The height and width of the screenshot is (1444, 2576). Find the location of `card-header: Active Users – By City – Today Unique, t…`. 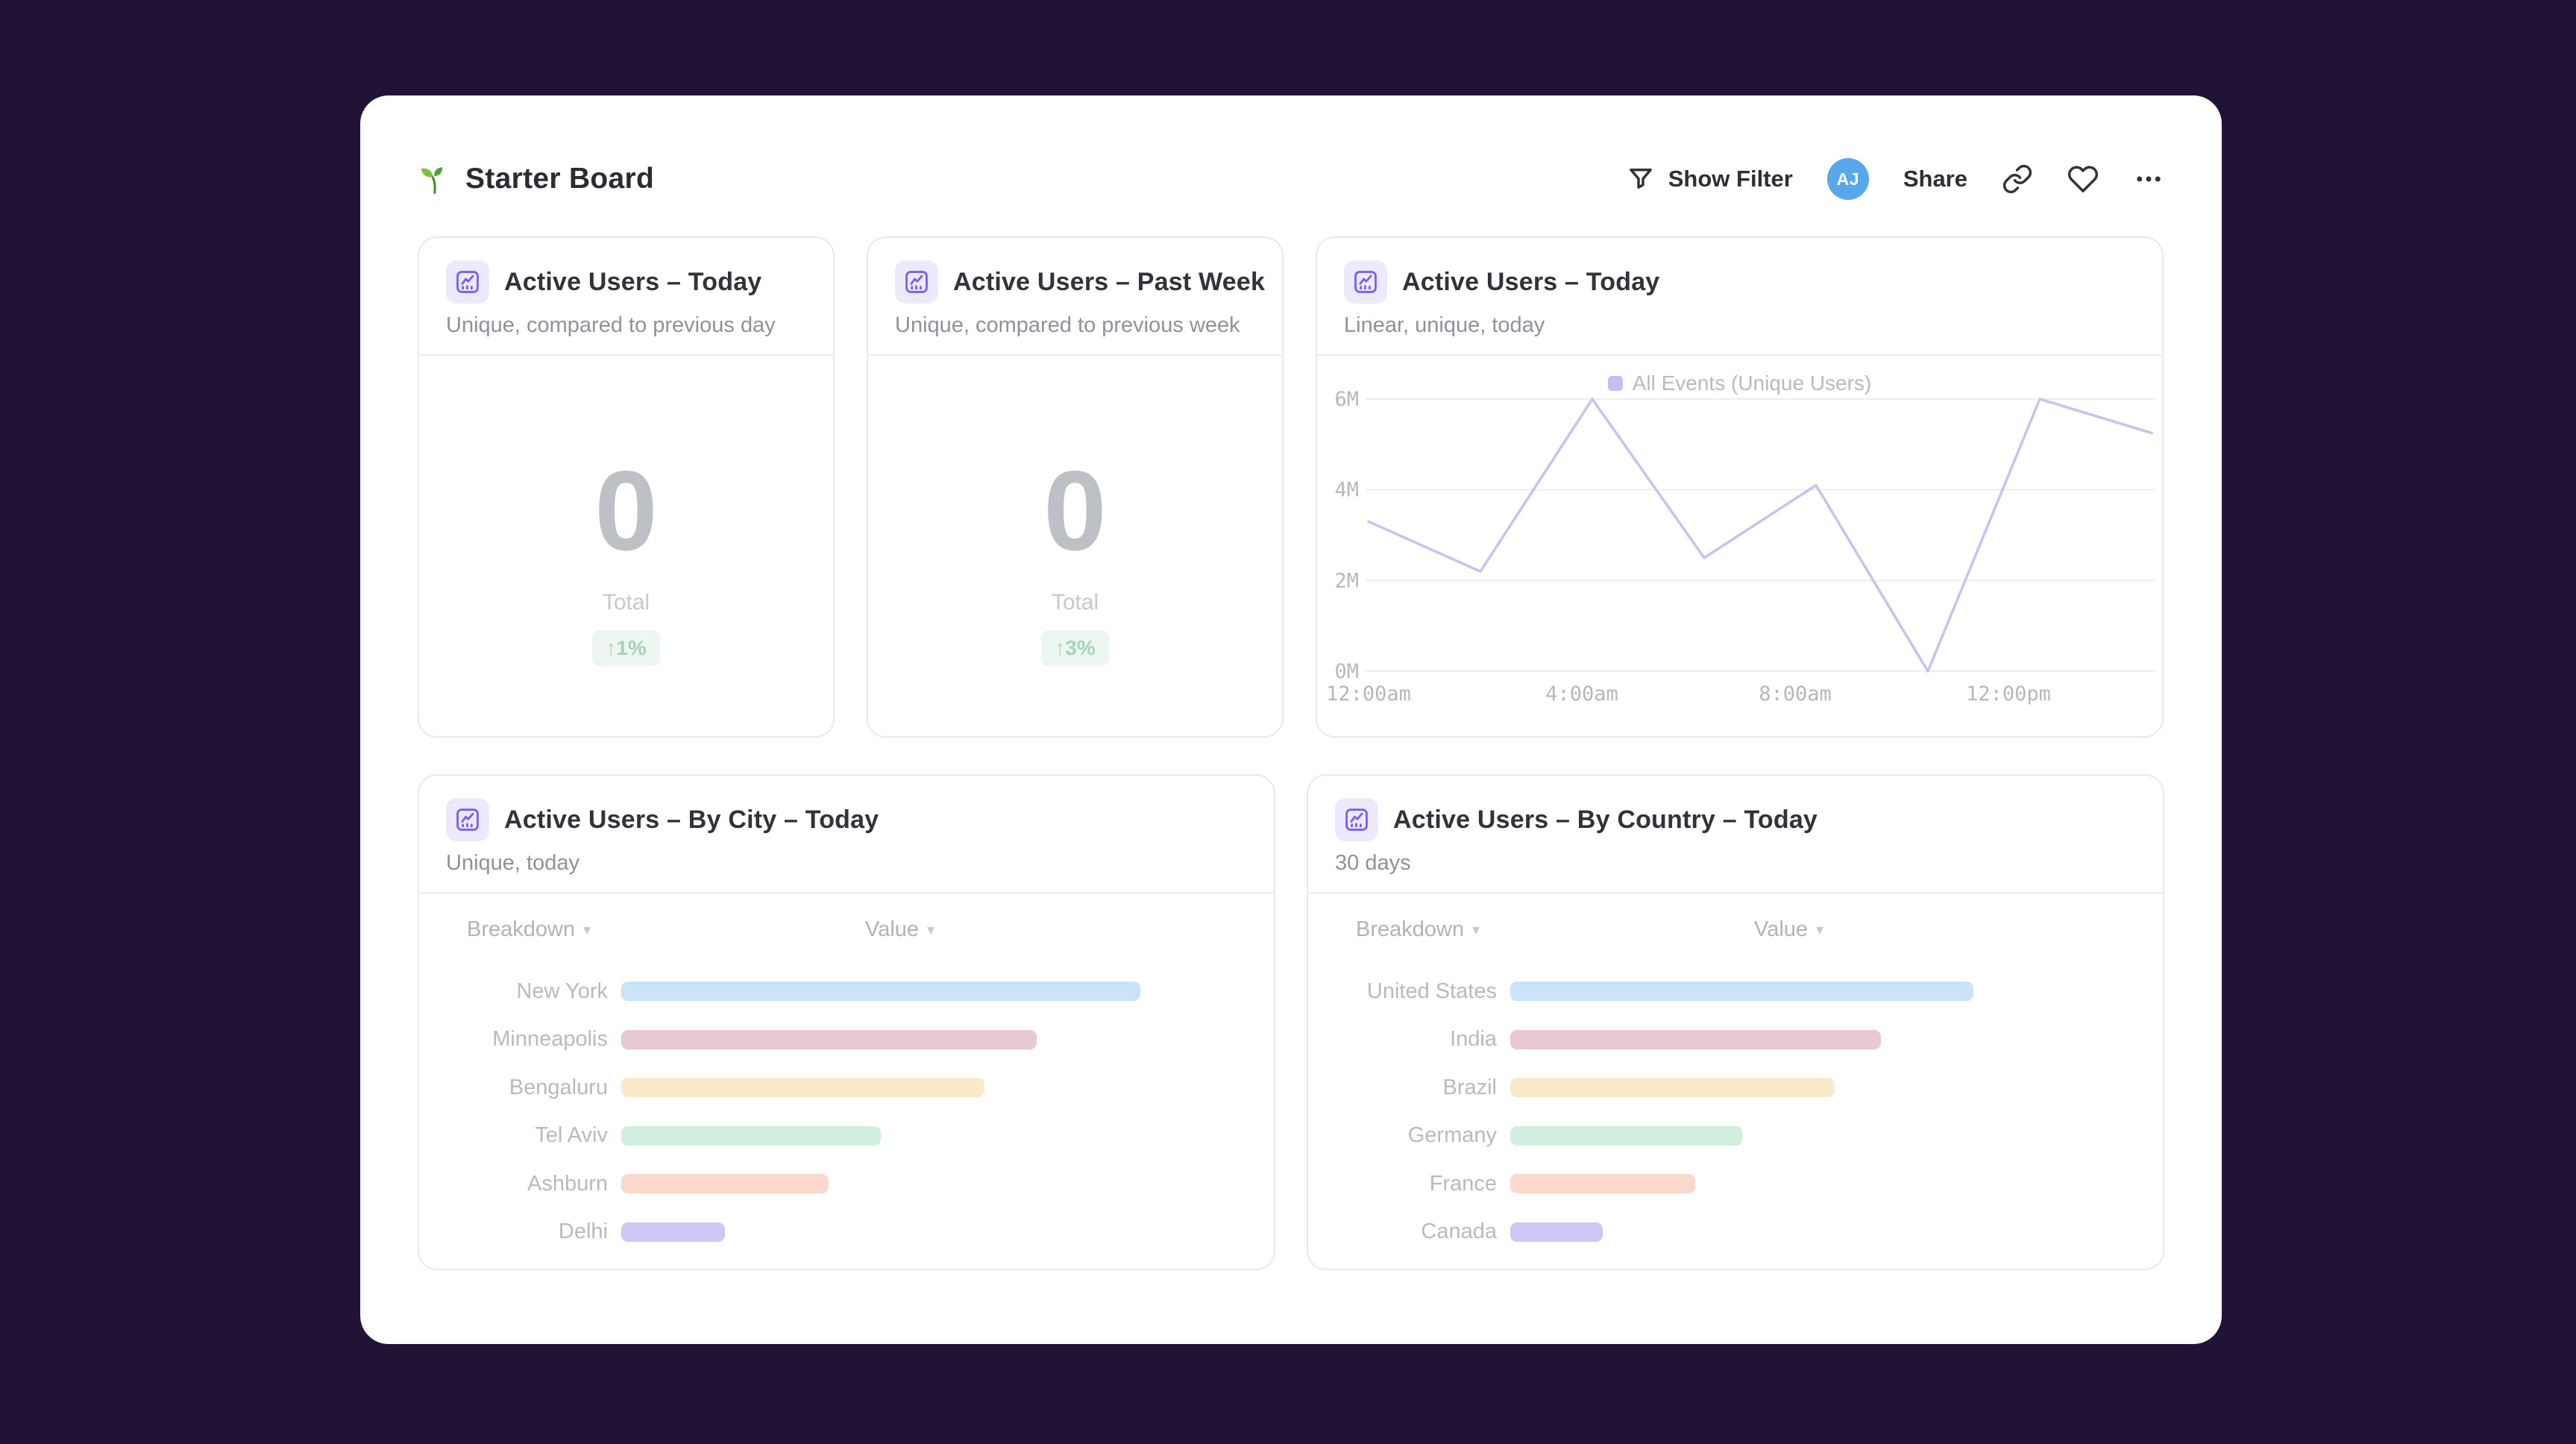

card-header: Active Users – By City – Today Unique, t… is located at coordinates (847, 835).